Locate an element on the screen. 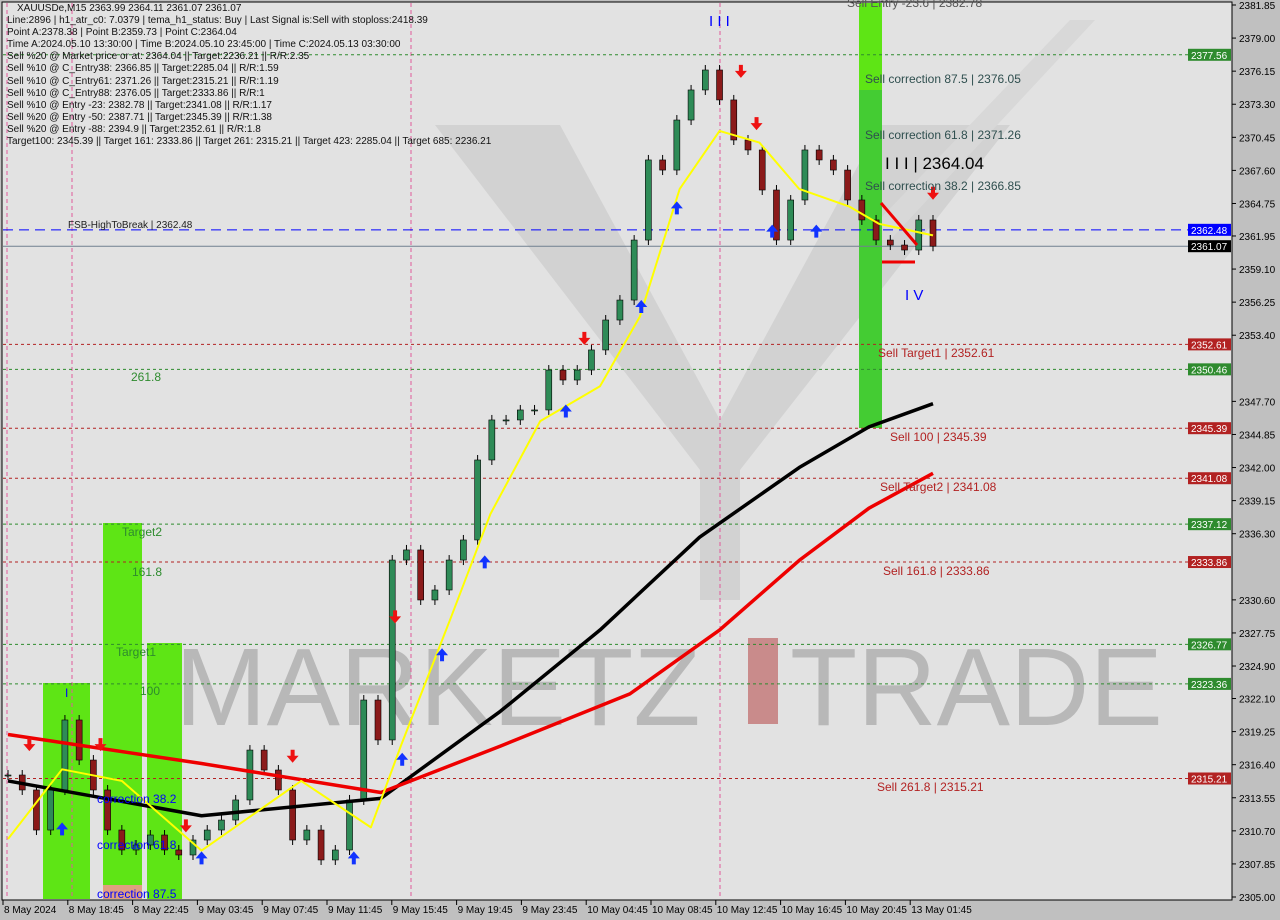 This screenshot has width=1280, height=920. price-tick-label: 2305.00 is located at coordinates (1257, 898).